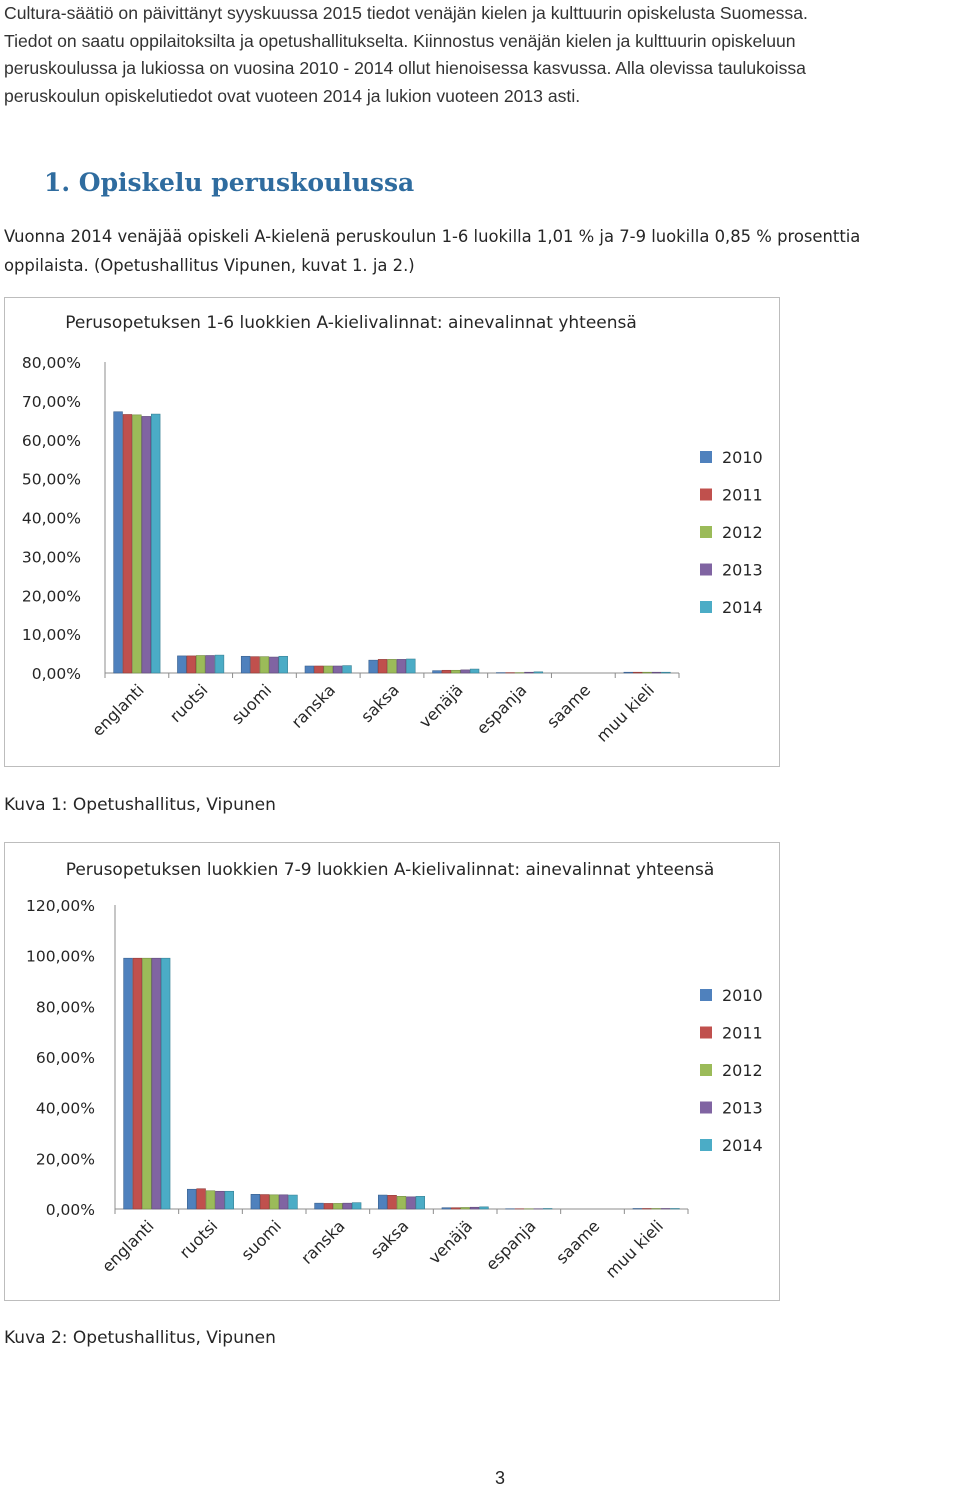  Describe the element at coordinates (742, 607) in the screenshot. I see `legend-label: 2014` at that location.